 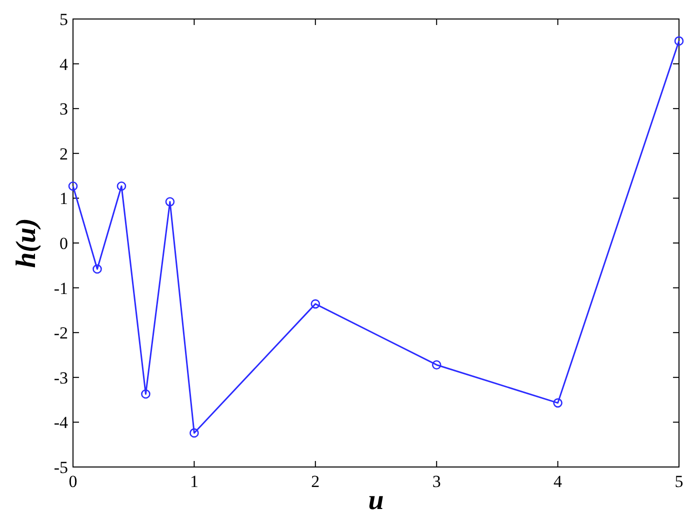 What do you see at coordinates (64, 154) in the screenshot?
I see `y-tick-label: 2` at bounding box center [64, 154].